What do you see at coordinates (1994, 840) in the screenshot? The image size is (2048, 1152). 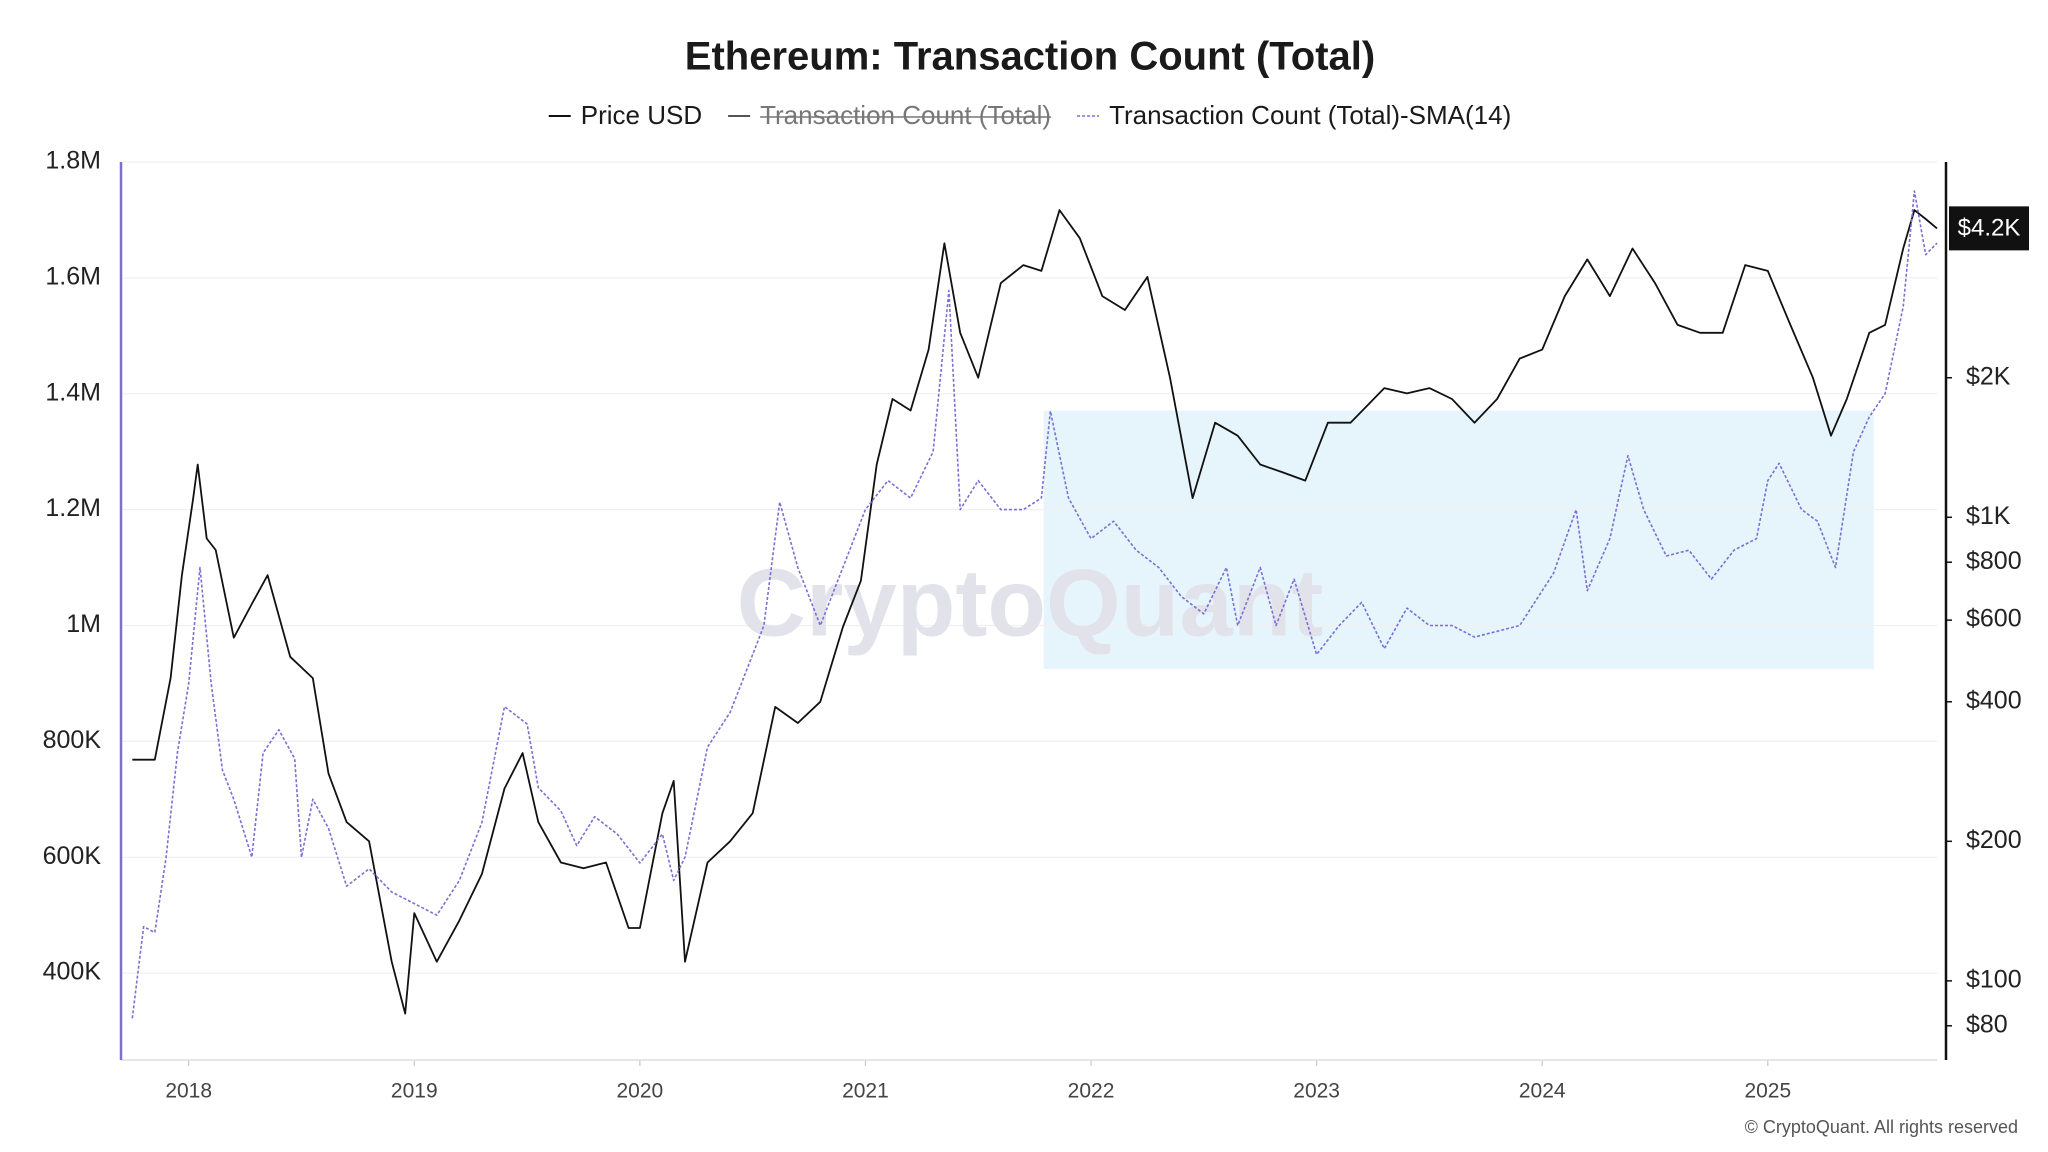 I see `y2-tick-label: $200` at bounding box center [1994, 840].